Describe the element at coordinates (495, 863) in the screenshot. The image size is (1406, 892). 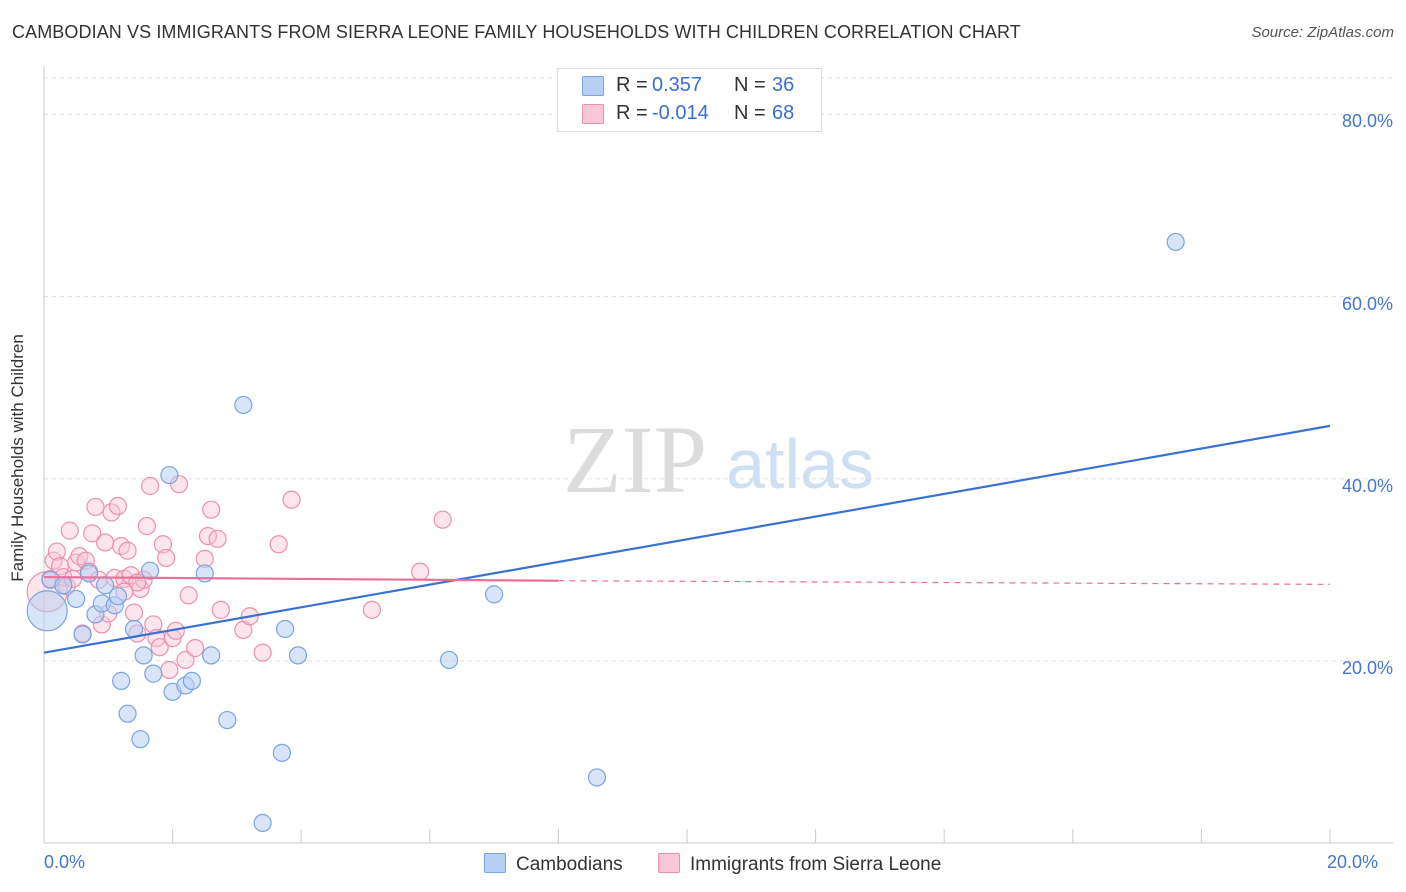
I see `bottom-legend-swatch-cambodians` at that location.